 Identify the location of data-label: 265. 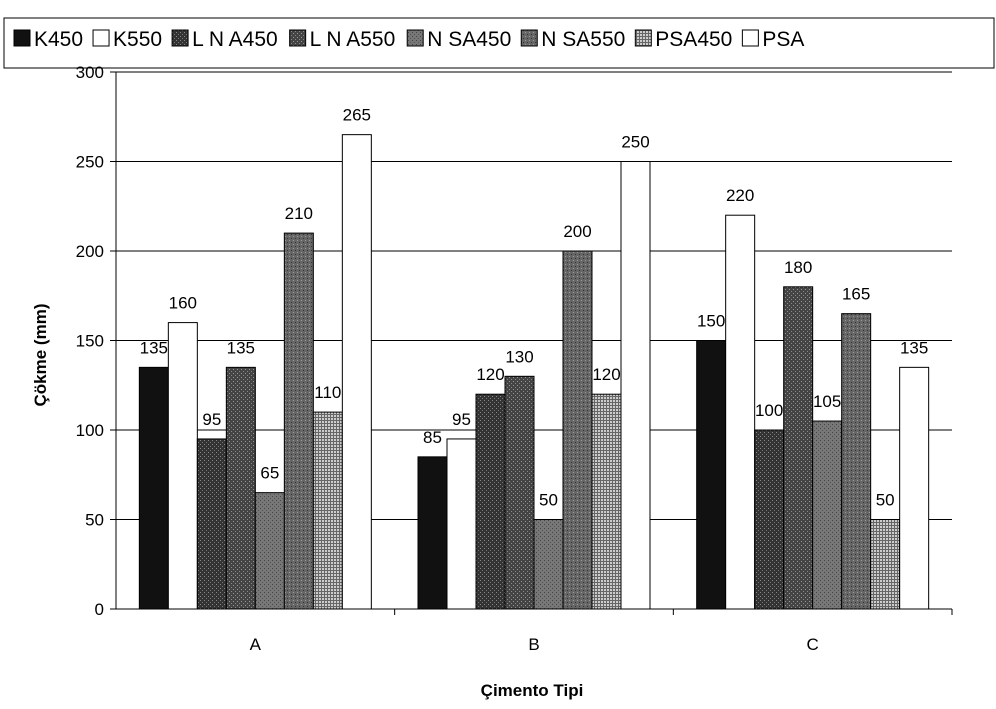
(357, 115).